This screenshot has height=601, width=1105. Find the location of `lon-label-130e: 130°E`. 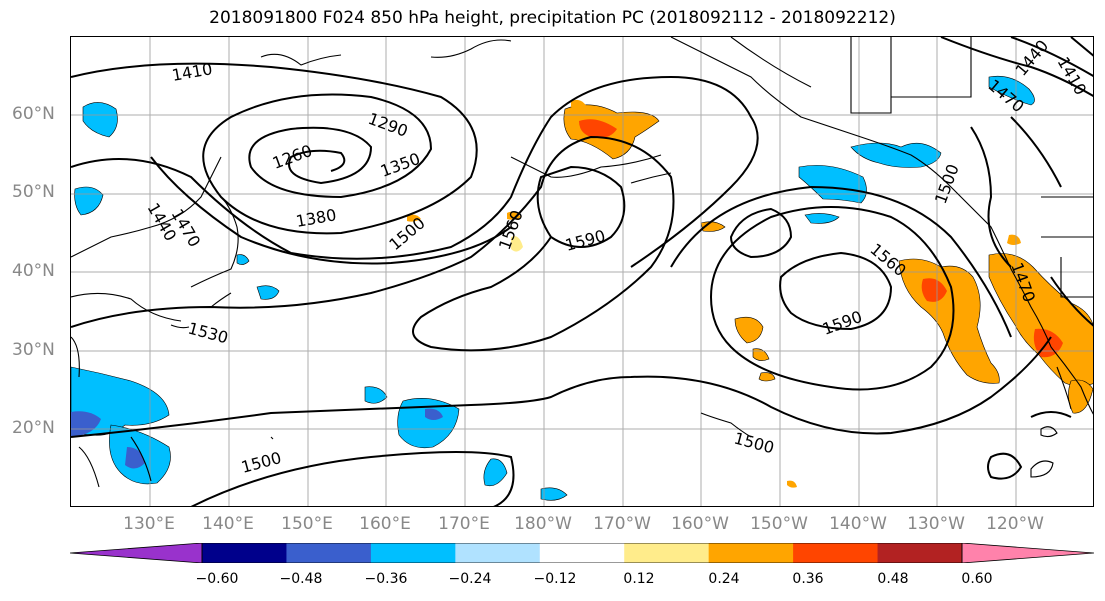

lon-label-130e: 130°E is located at coordinates (149, 524).